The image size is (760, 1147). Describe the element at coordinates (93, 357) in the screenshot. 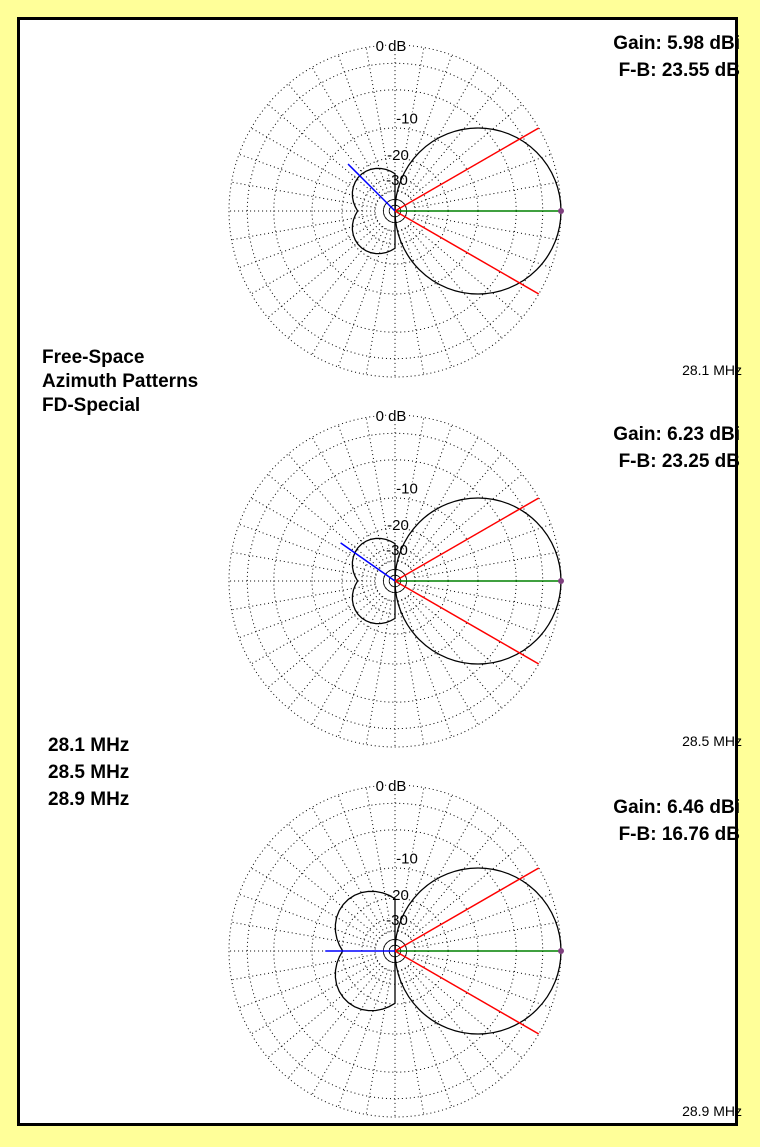

I see `title-line-1: Free-Space` at that location.